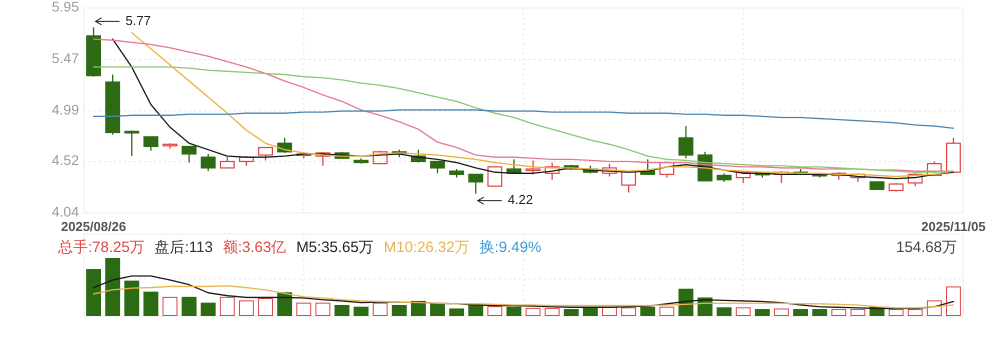  I want to click on annotation: 5.77, so click(138, 20).